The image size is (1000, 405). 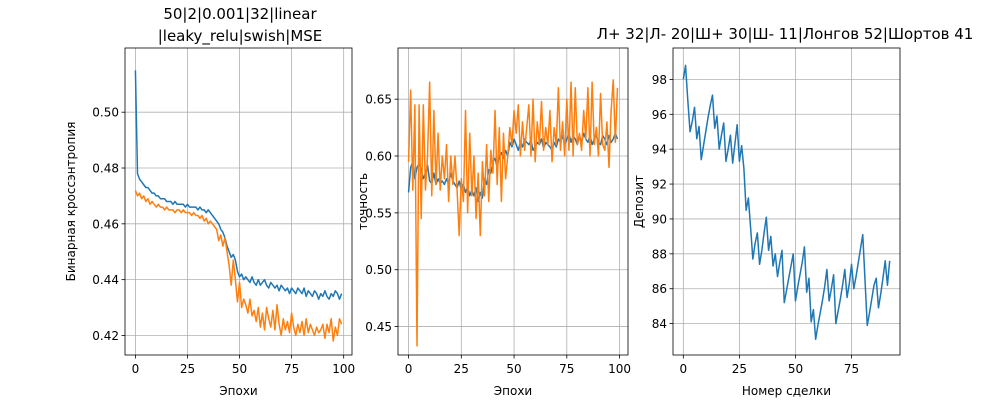 I want to click on y-tick-label-2-0: 84, so click(x=659, y=324).